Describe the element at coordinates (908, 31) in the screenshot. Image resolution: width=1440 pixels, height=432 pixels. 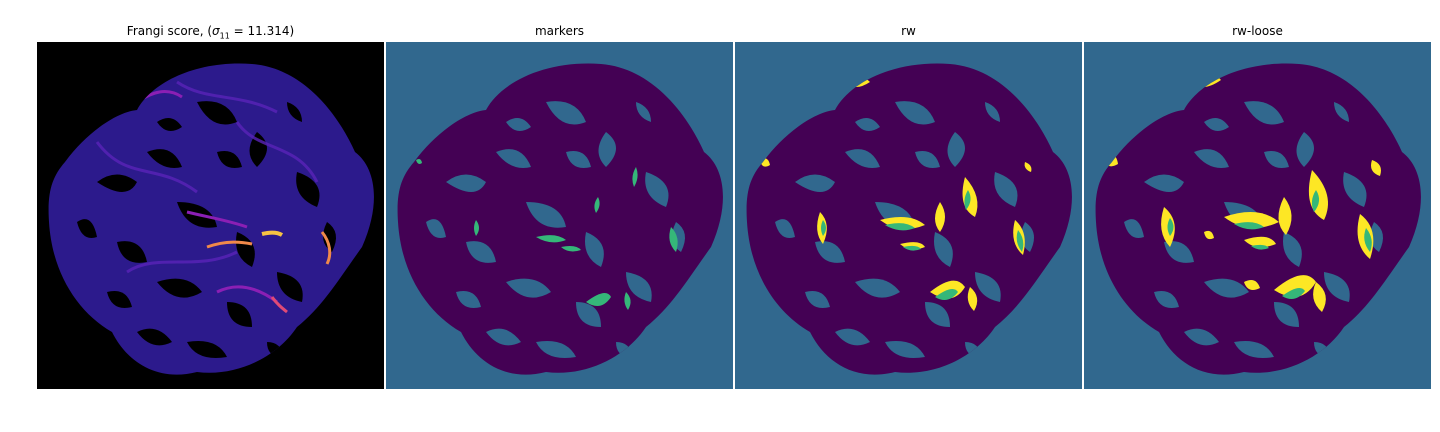
I see `rw-title: rw` at that location.